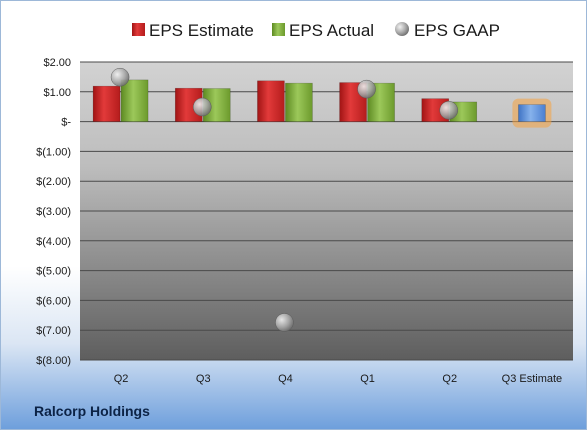 This screenshot has width=587, height=430. What do you see at coordinates (53, 272) in the screenshot?
I see `y-tick-label: $(5.00)` at bounding box center [53, 272].